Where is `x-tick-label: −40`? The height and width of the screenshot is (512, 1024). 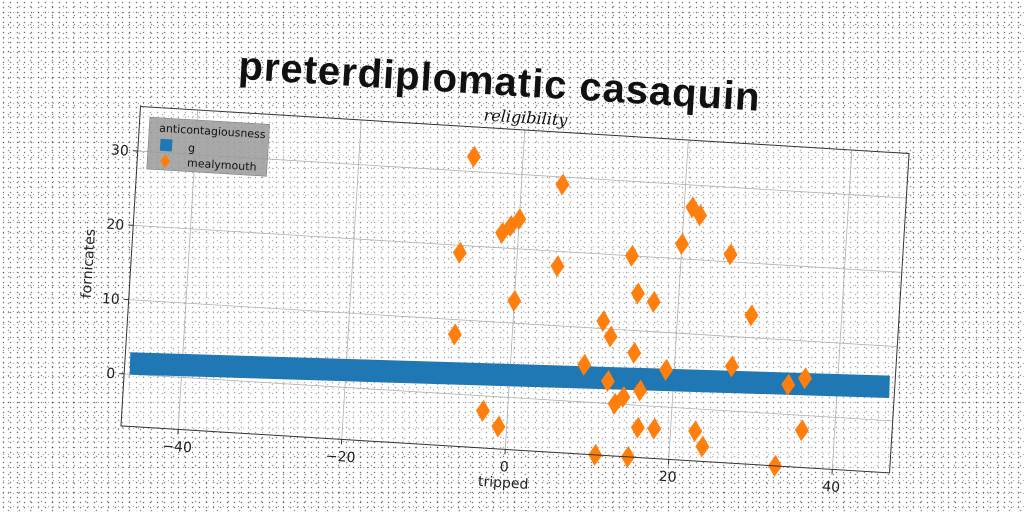
x-tick-label: −40 is located at coordinates (177, 447).